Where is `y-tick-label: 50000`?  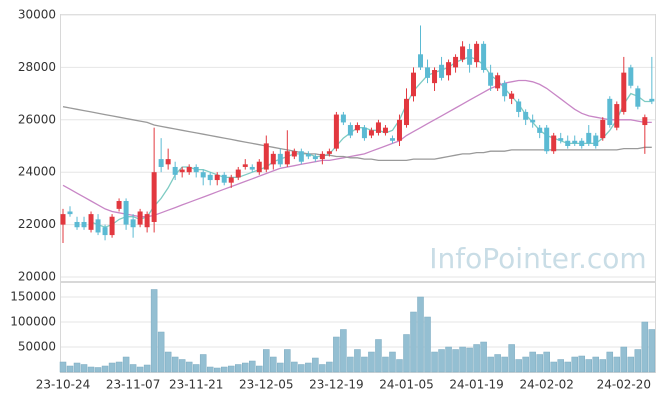 y-tick-label: 50000 is located at coordinates (37, 347).